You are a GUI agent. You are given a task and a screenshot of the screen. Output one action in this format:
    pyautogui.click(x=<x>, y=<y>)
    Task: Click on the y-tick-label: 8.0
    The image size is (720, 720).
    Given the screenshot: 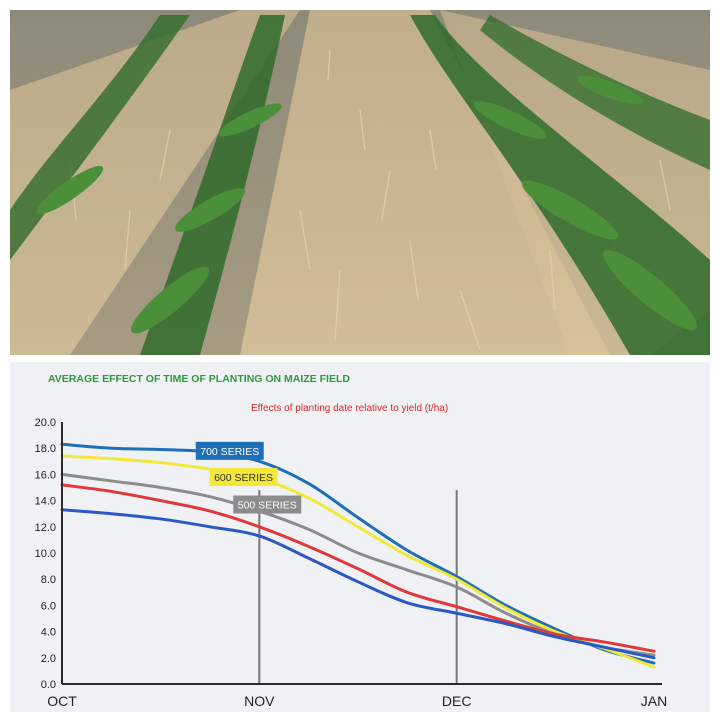 What is the action you would take?
    pyautogui.click(x=48, y=580)
    